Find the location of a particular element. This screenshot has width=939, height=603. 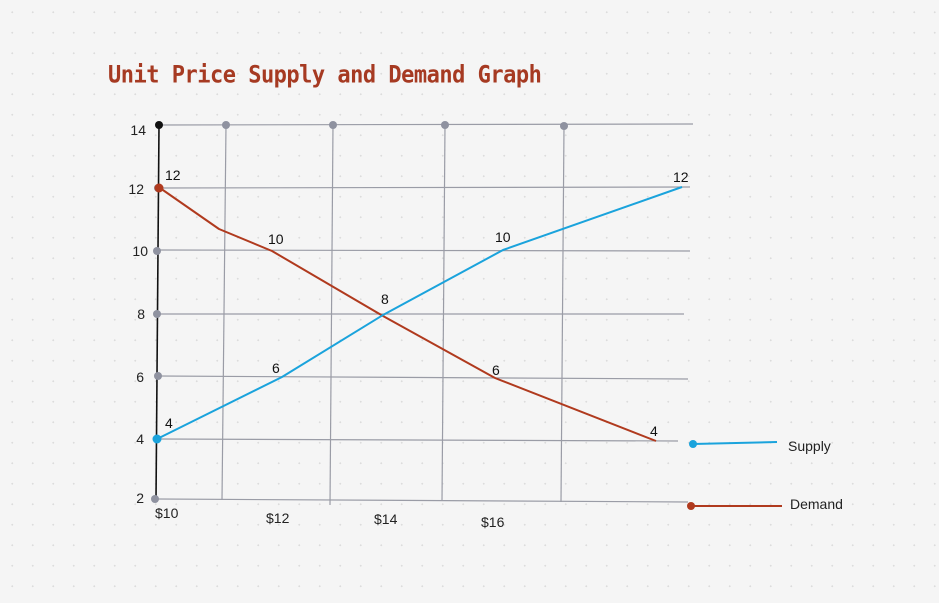

y-tick: 14 is located at coordinates (138, 130).